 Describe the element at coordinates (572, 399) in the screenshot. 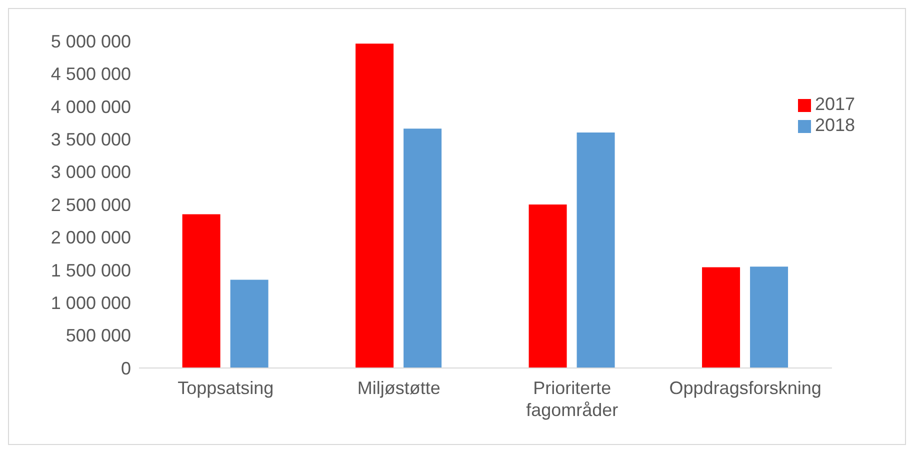

I see `x-tick-label: Prioriterte fagområder` at that location.